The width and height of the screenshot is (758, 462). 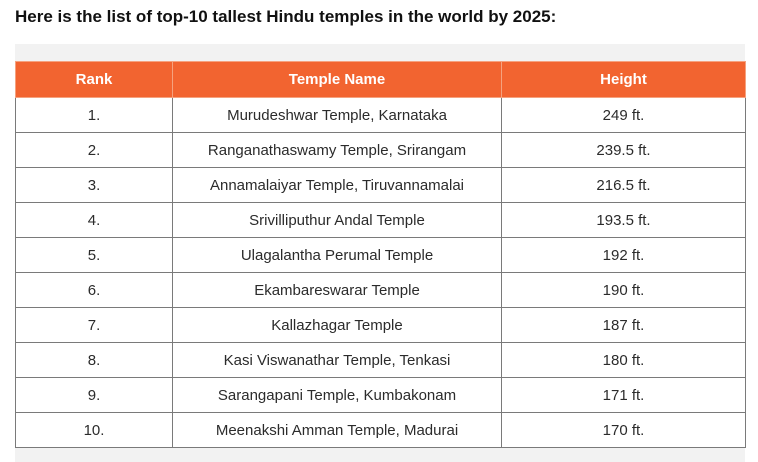 What do you see at coordinates (623, 79) in the screenshot?
I see `column-header-height: Height` at bounding box center [623, 79].